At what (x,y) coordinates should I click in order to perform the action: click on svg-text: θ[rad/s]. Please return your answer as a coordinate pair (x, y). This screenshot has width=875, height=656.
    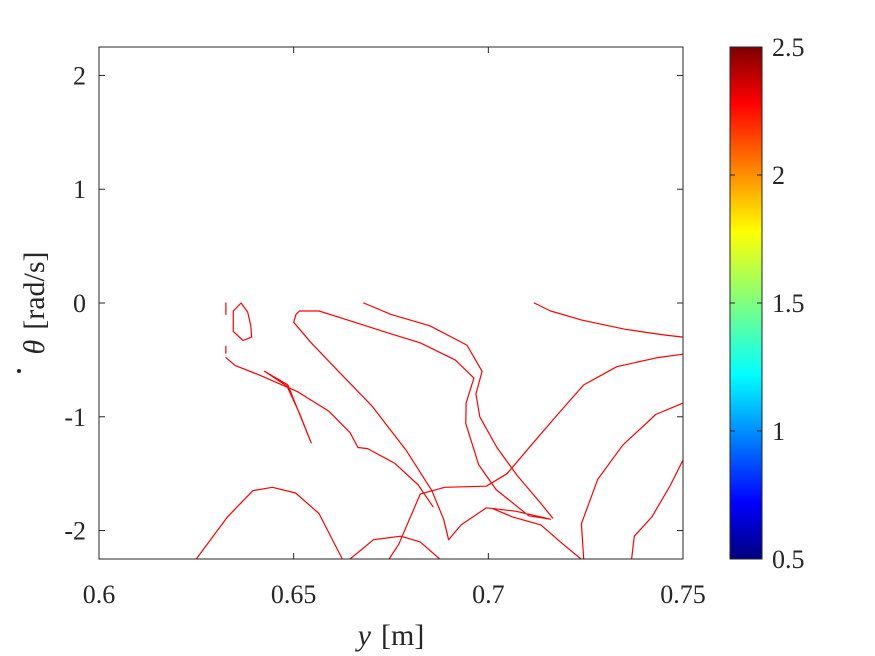
    Looking at the image, I should click on (34, 302).